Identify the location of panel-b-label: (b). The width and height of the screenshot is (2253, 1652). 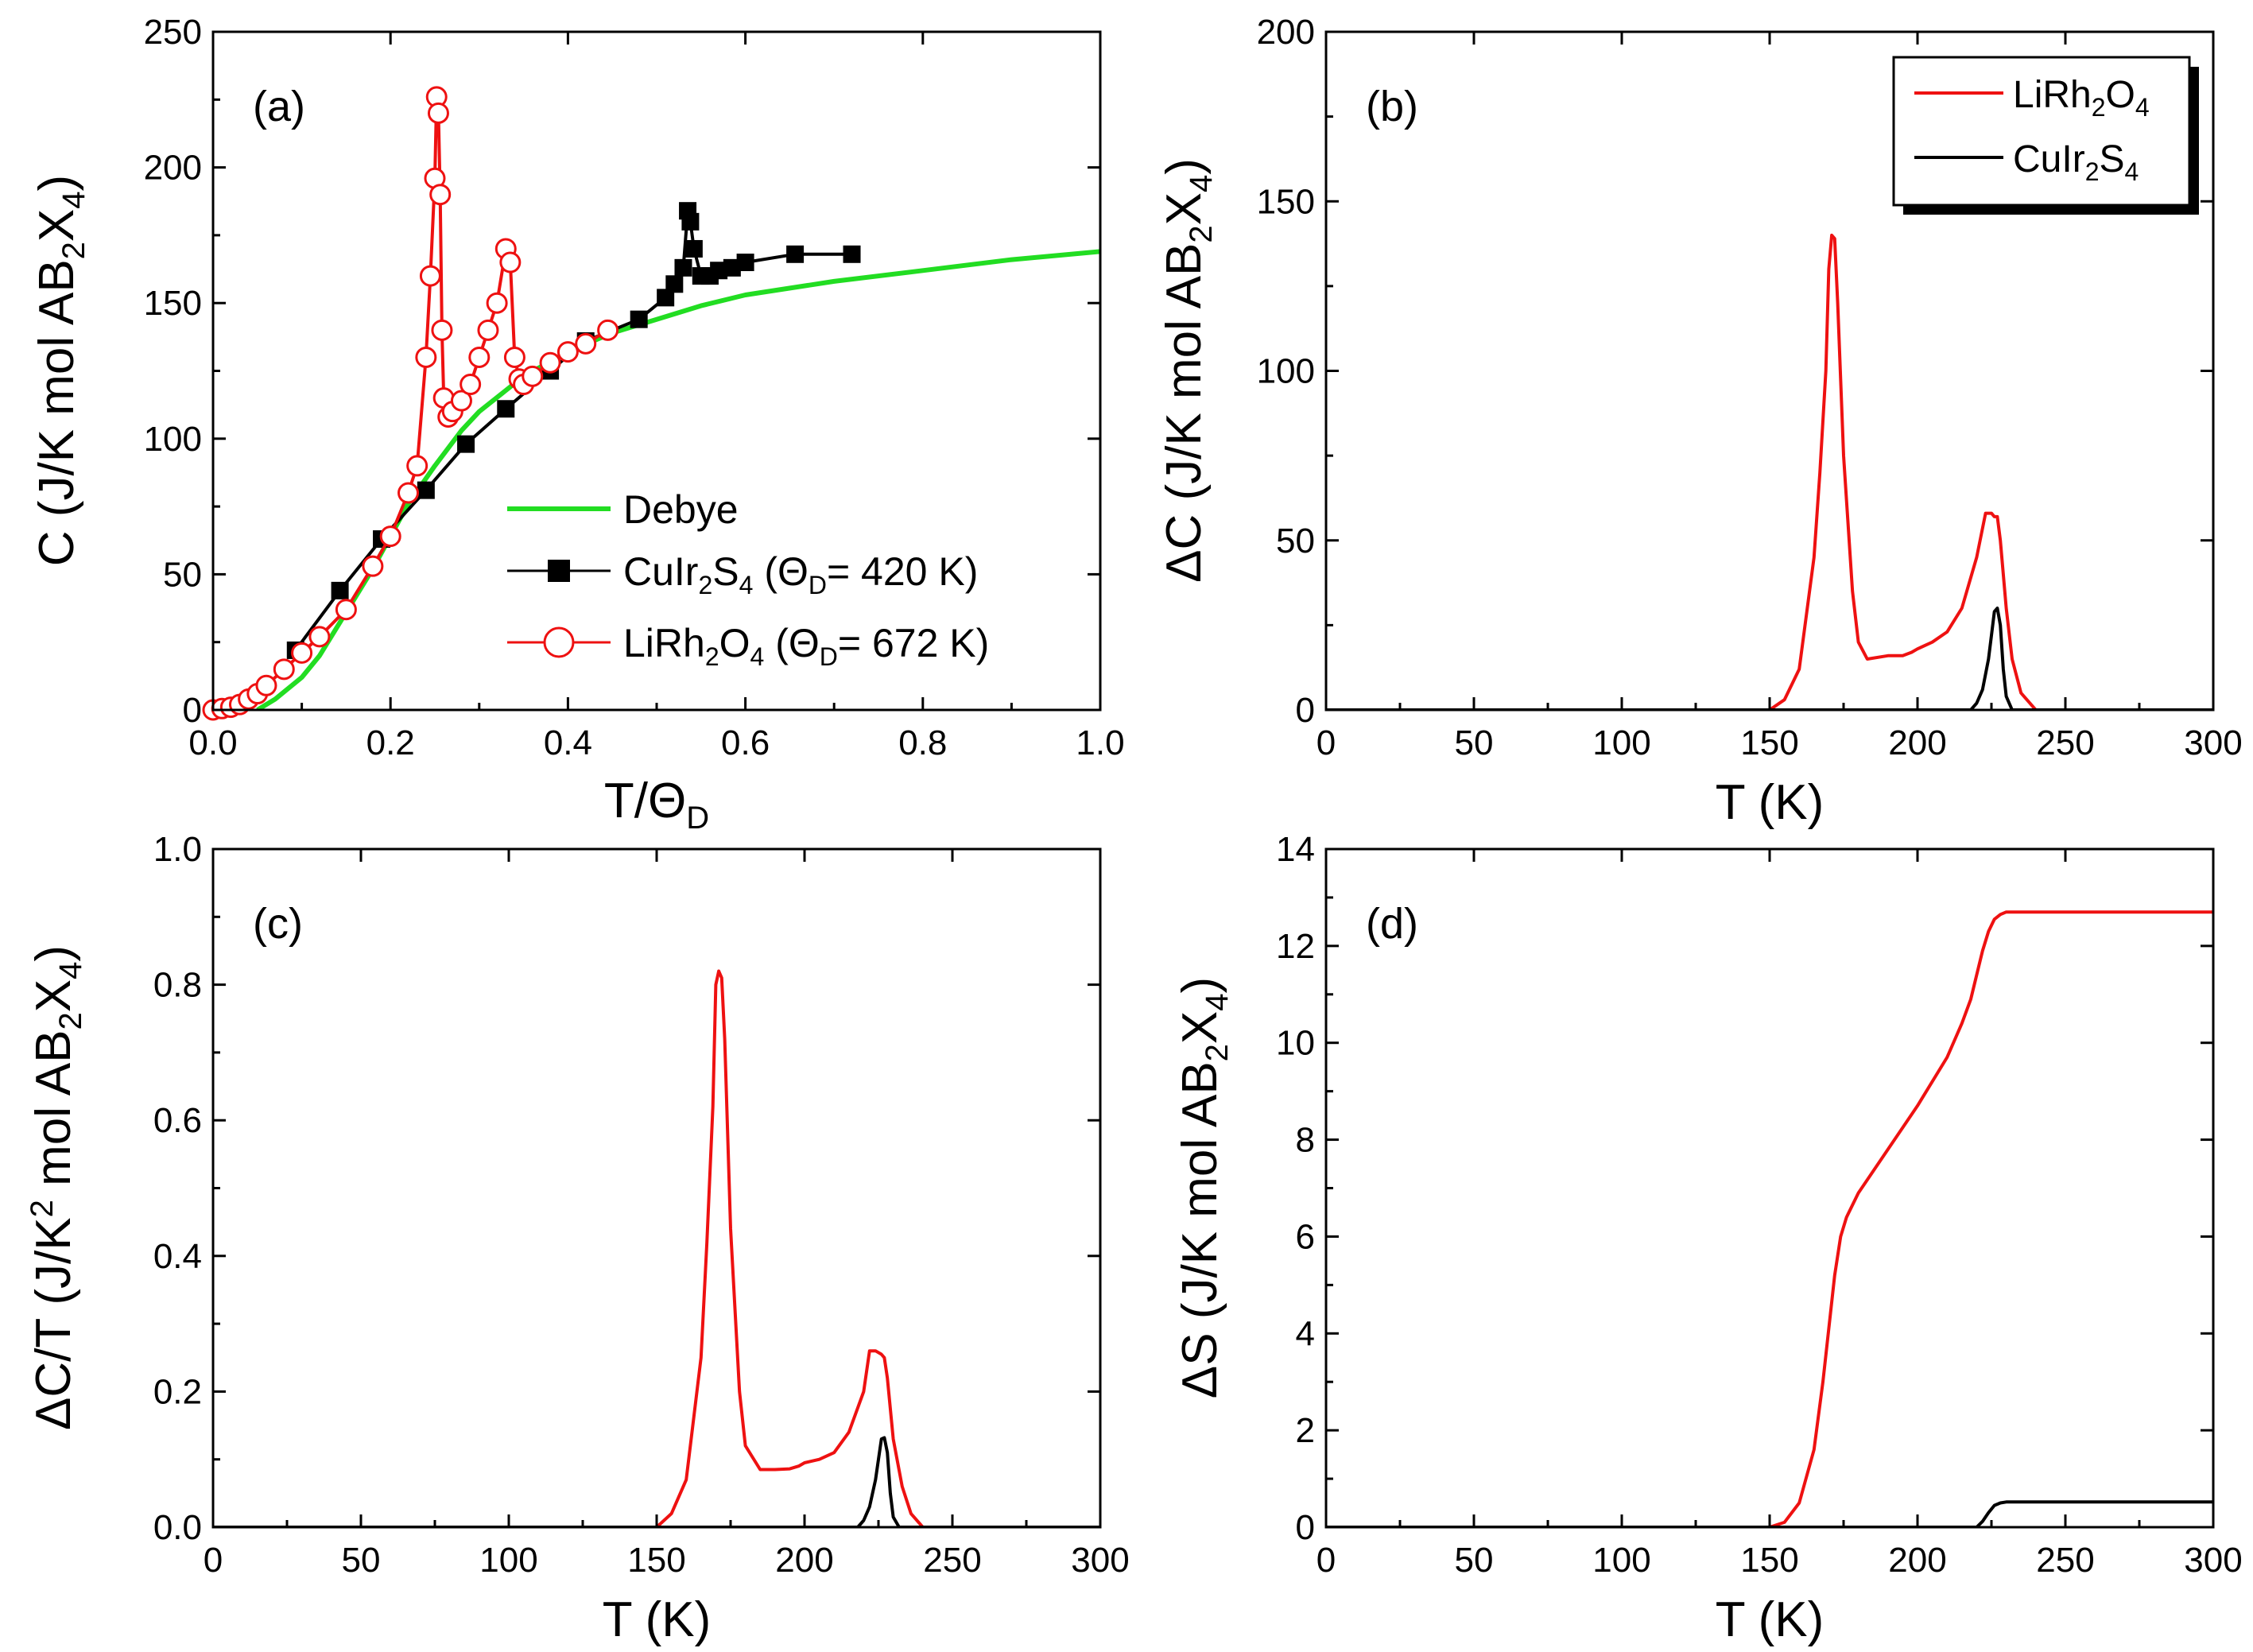
(1392, 106).